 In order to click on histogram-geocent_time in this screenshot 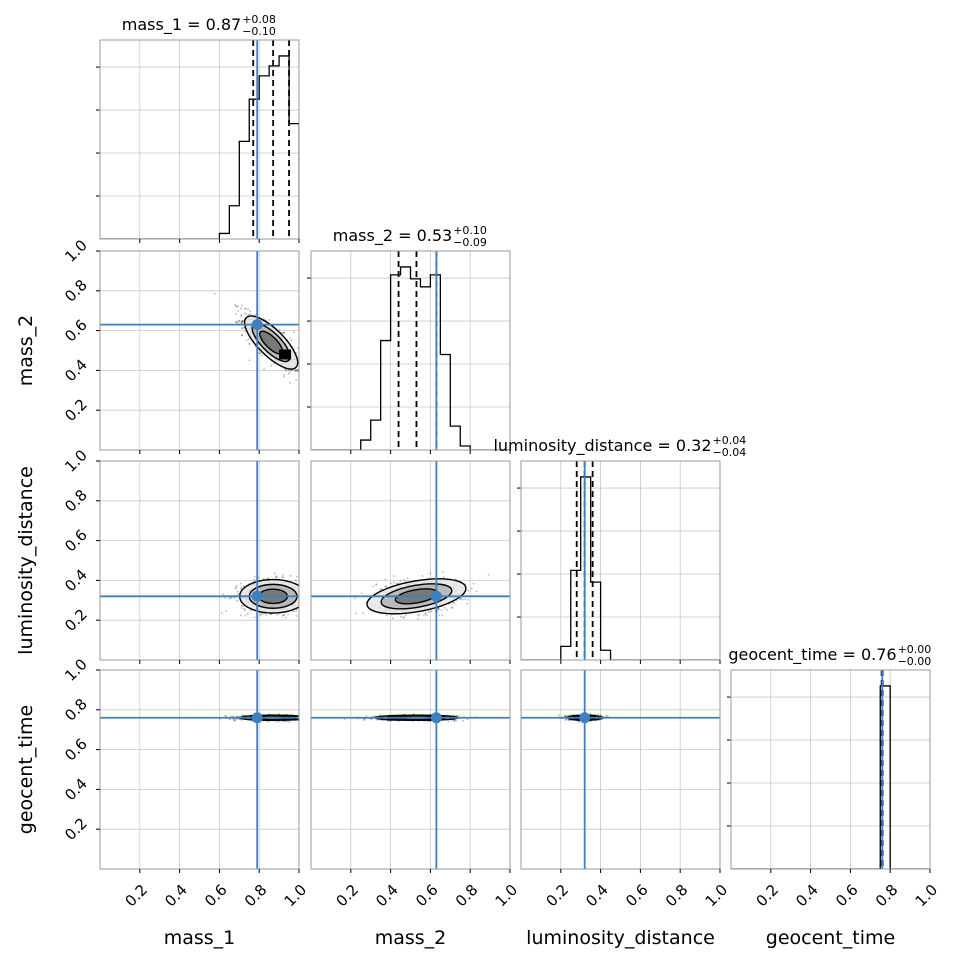, I will do `click(830, 777)`.